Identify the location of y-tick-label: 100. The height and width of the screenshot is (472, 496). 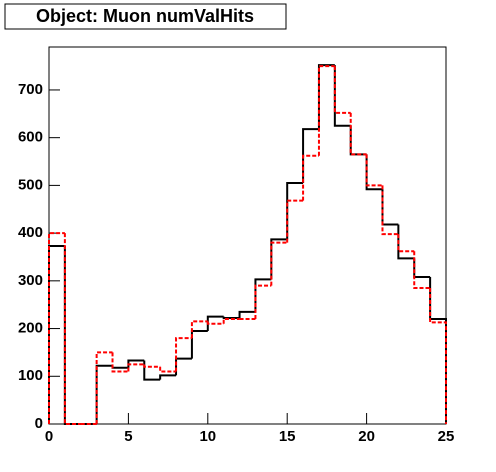
(30, 375).